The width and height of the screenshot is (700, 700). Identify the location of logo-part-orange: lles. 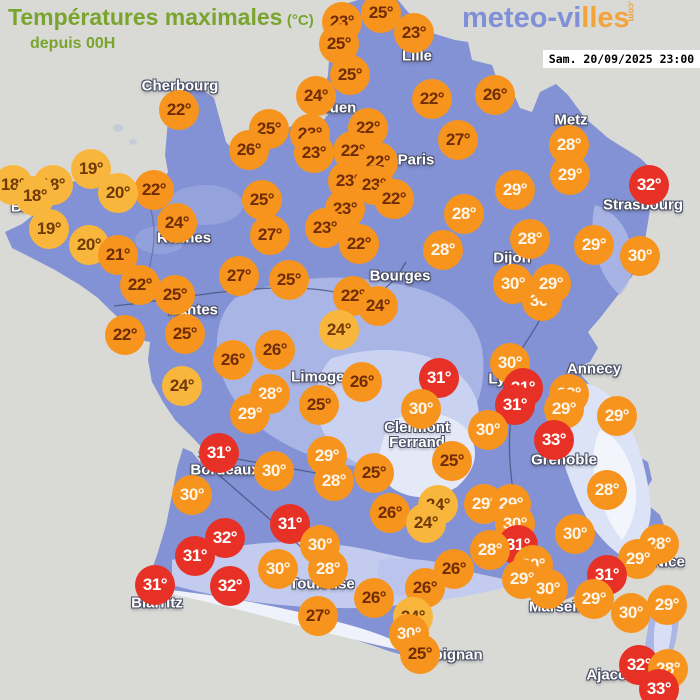
(605, 18).